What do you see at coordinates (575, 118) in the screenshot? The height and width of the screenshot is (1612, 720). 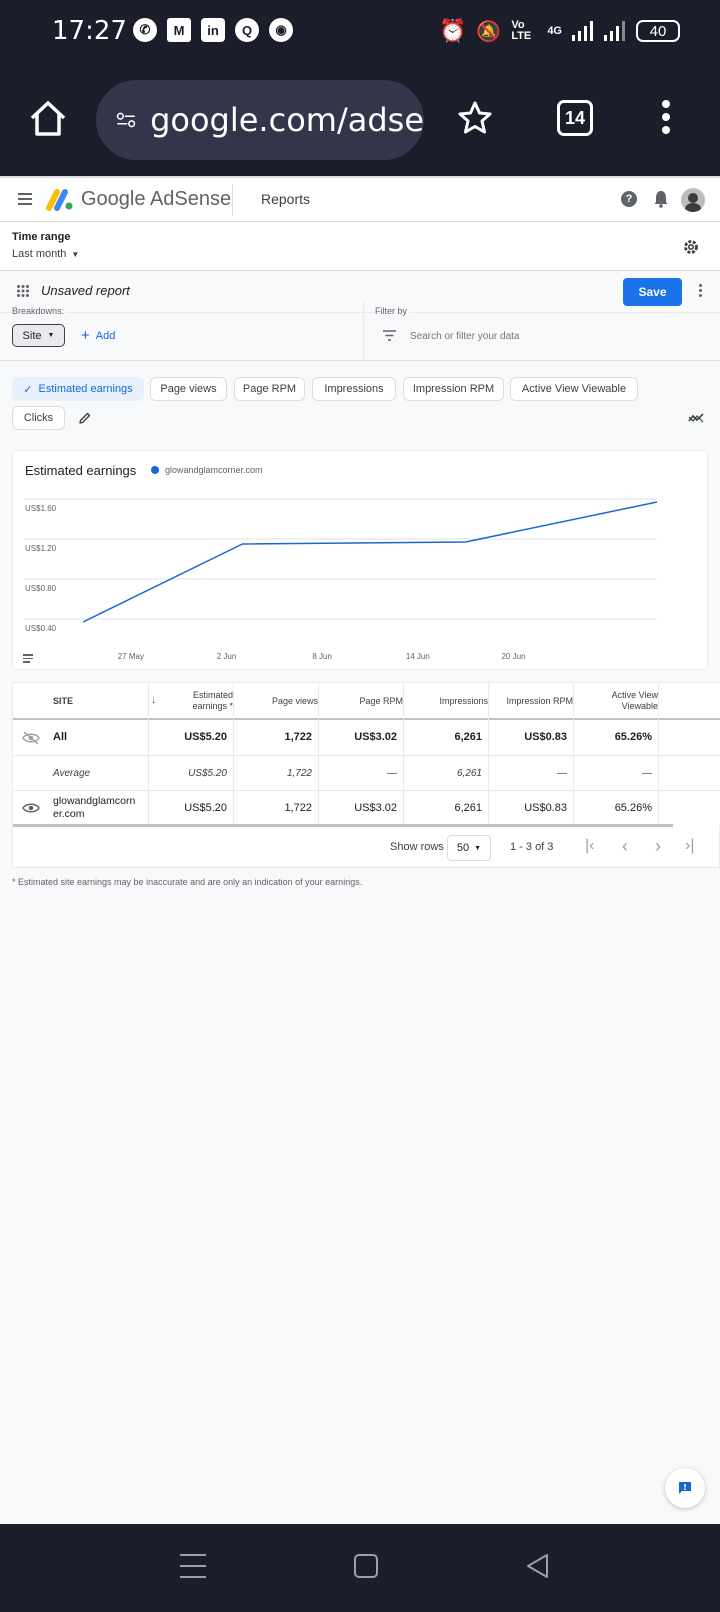 I see `tab-switcher-button: 14` at bounding box center [575, 118].